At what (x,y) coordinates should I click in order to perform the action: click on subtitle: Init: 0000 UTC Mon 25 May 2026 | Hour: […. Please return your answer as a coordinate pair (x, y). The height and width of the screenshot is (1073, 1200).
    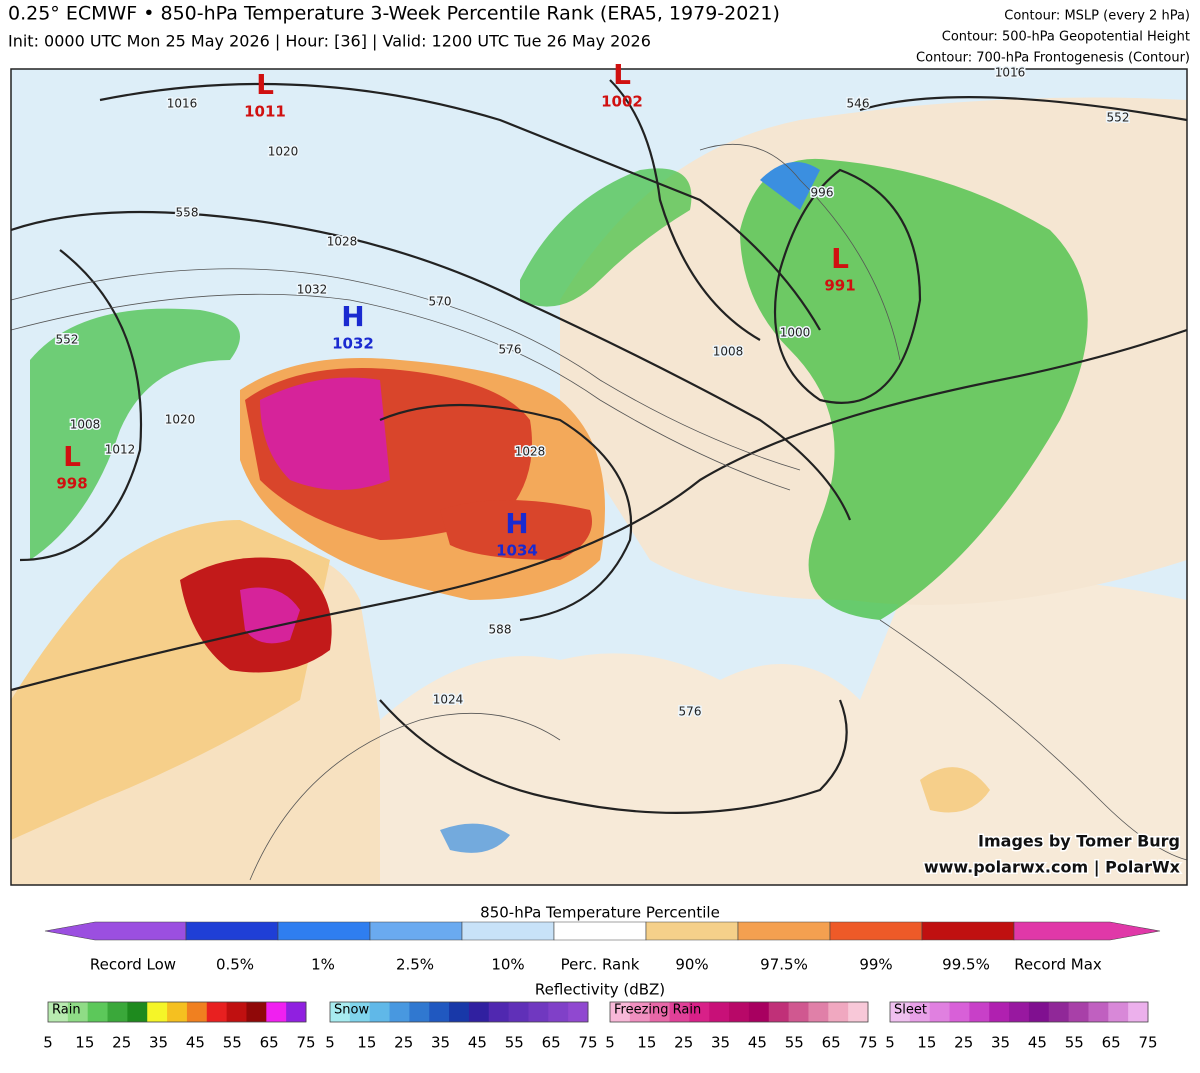
    Looking at the image, I should click on (329, 41).